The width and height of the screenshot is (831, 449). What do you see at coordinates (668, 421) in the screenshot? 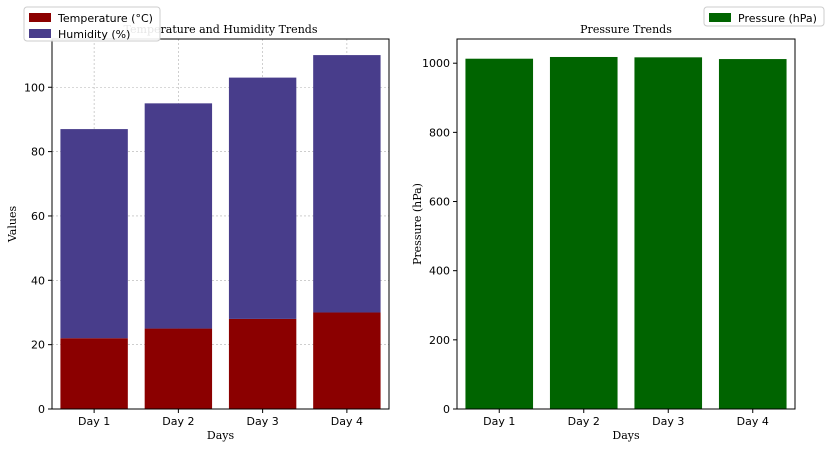
I see `right-xtick-label-2: Day 3` at bounding box center [668, 421].